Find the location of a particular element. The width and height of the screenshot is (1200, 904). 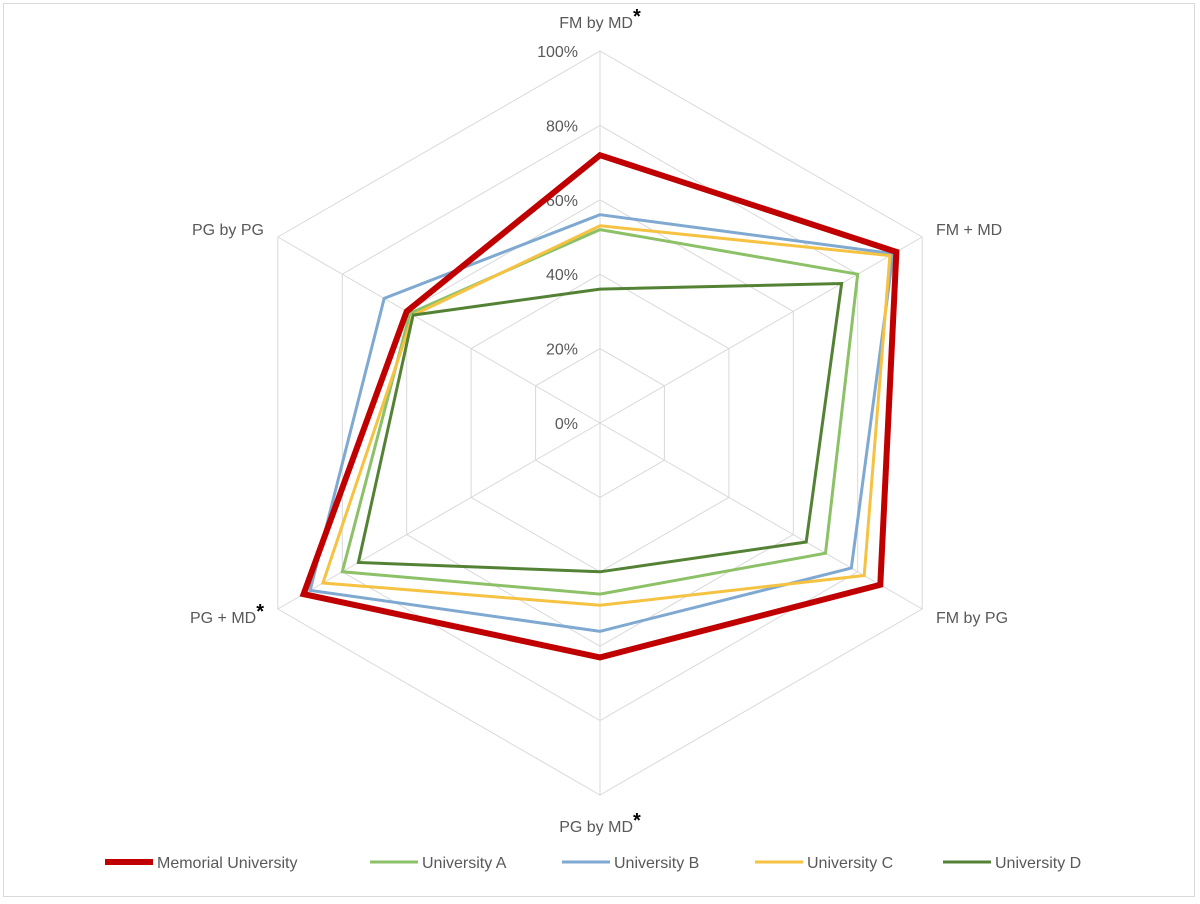

series-line-university-d is located at coordinates (600, 427).